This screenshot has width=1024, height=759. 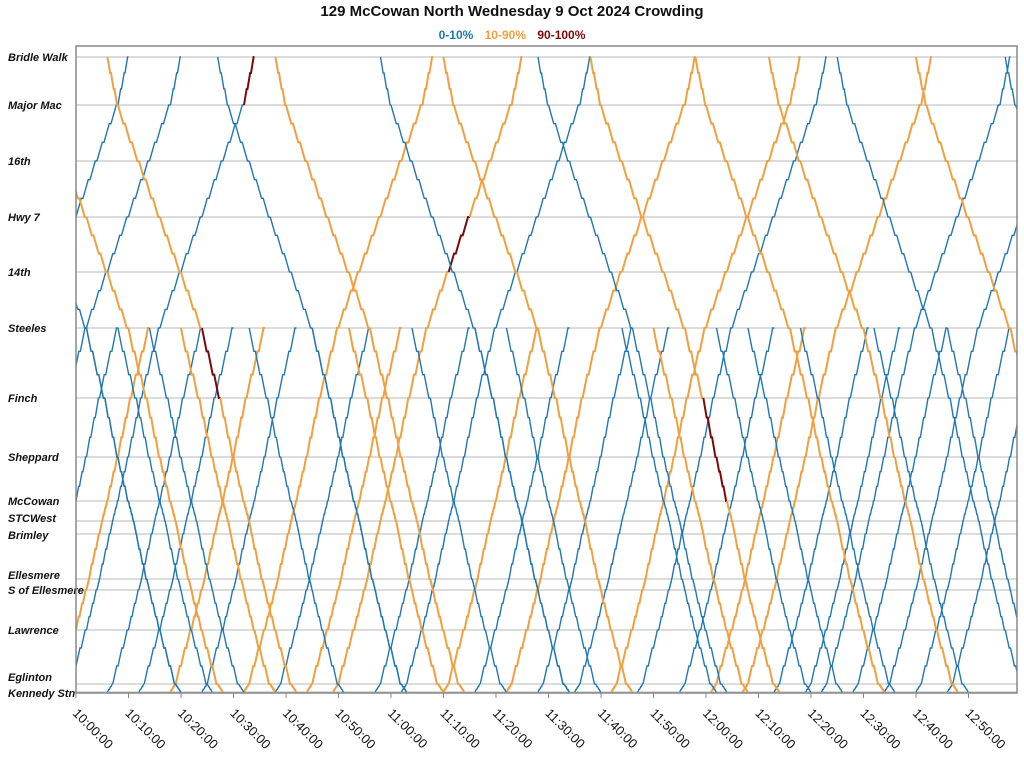 I want to click on x-tick-label: 12:10:00, so click(x=775, y=729).